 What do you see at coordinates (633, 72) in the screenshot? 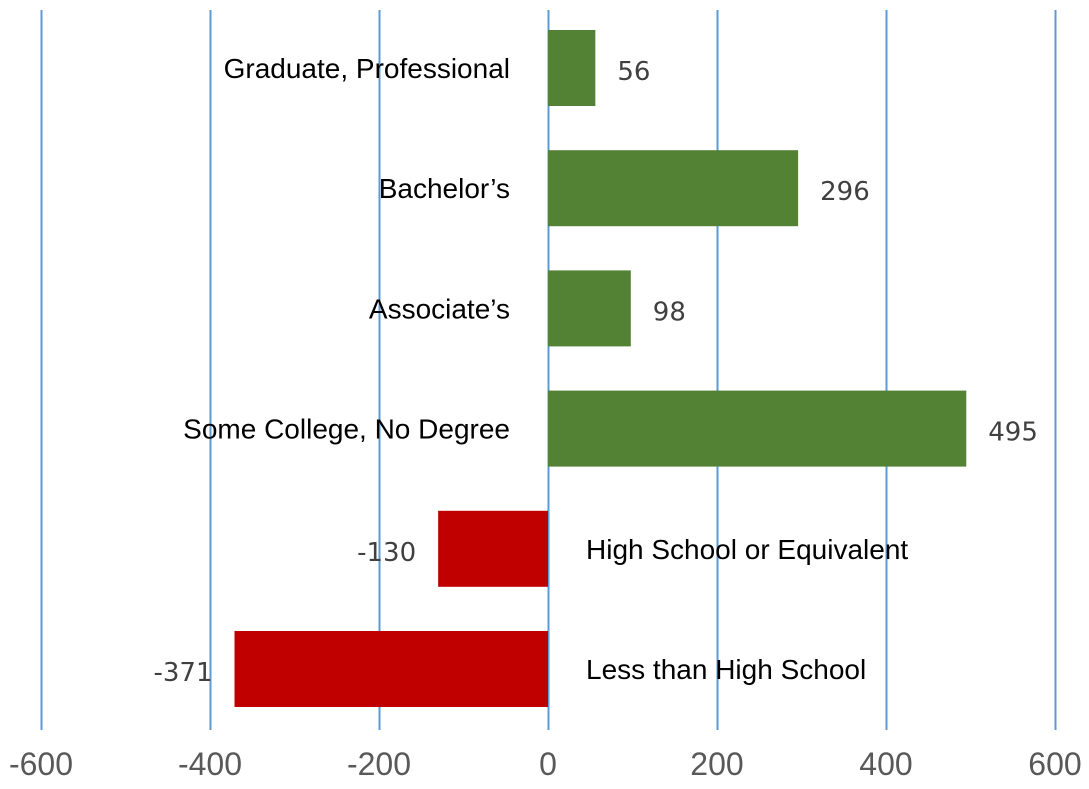
I see `data-label: 56` at bounding box center [633, 72].